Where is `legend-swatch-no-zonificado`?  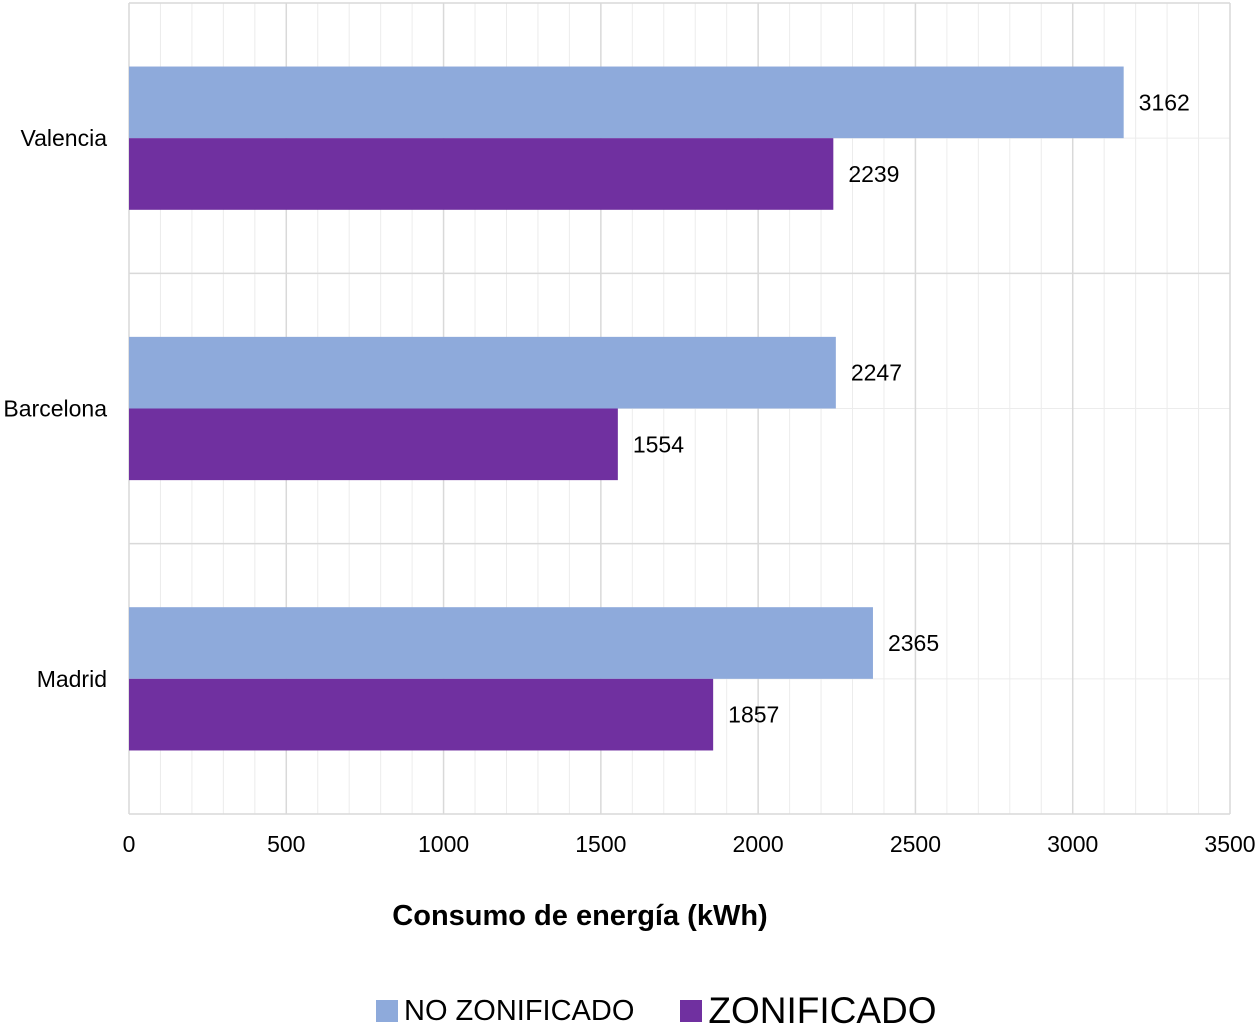 legend-swatch-no-zonificado is located at coordinates (387, 1011).